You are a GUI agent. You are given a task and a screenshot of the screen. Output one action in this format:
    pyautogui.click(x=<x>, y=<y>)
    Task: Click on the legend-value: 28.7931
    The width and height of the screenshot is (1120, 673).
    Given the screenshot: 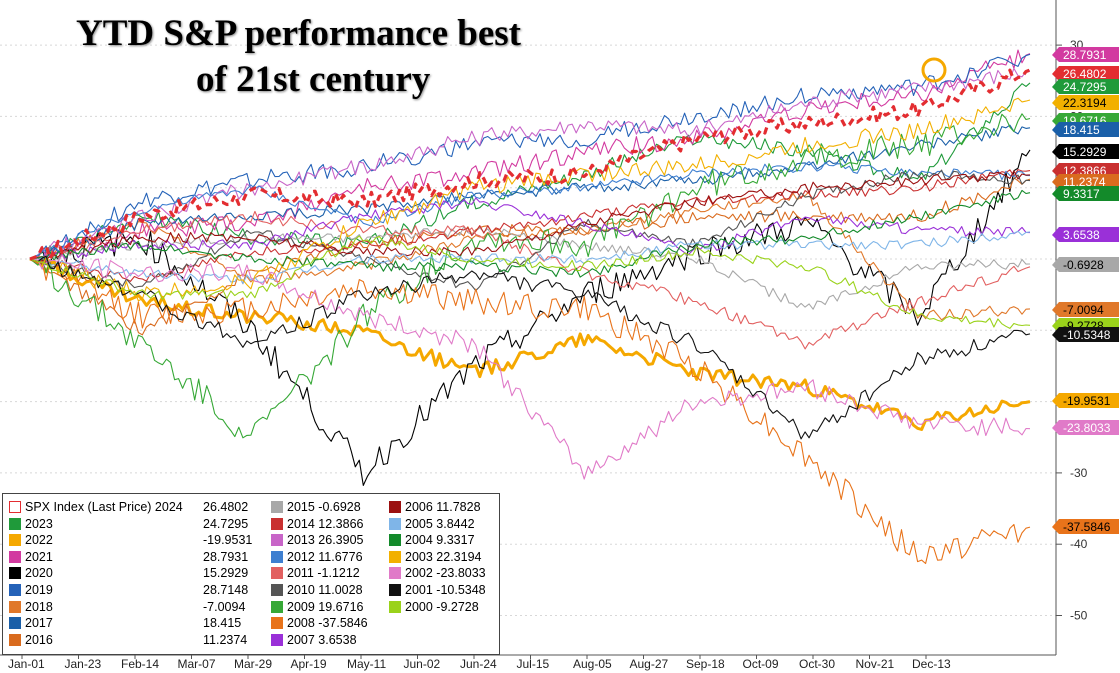 What is the action you would take?
    pyautogui.click(x=226, y=556)
    